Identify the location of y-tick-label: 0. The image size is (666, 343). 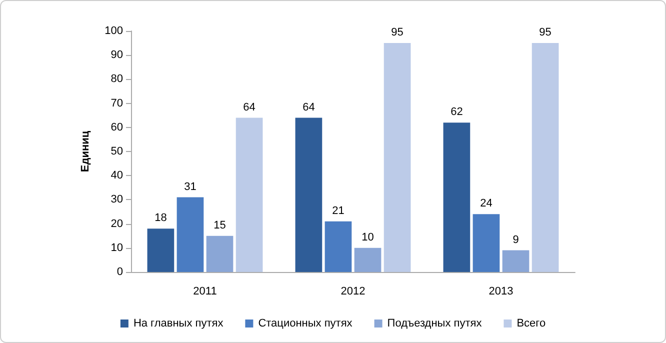
(119, 272).